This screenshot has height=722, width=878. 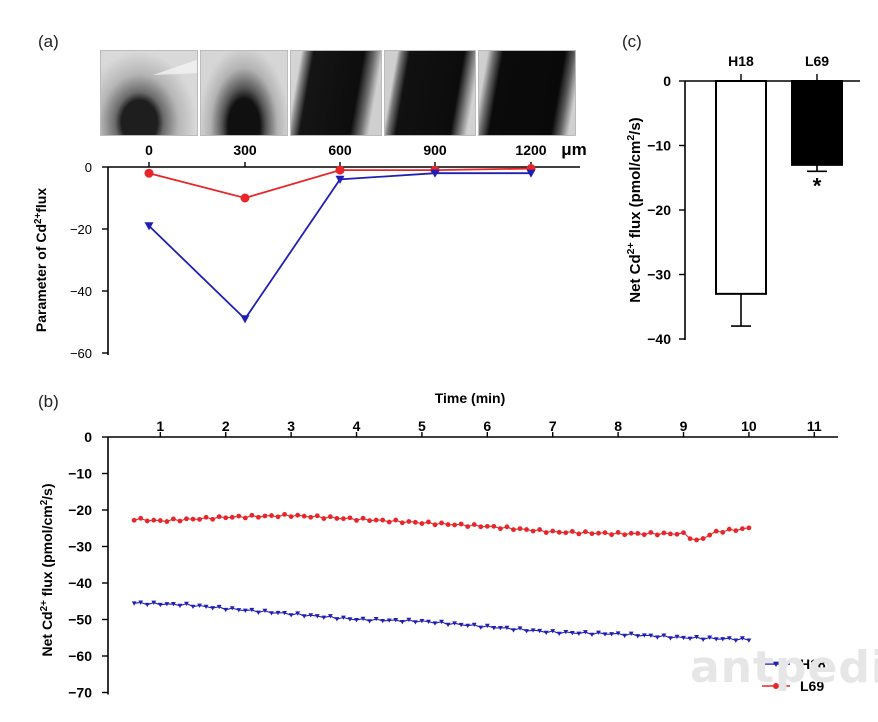 I want to click on panel-b-y-axis-label: Net Cd2+ flux (pmol/cm2/s), so click(x=47, y=570).